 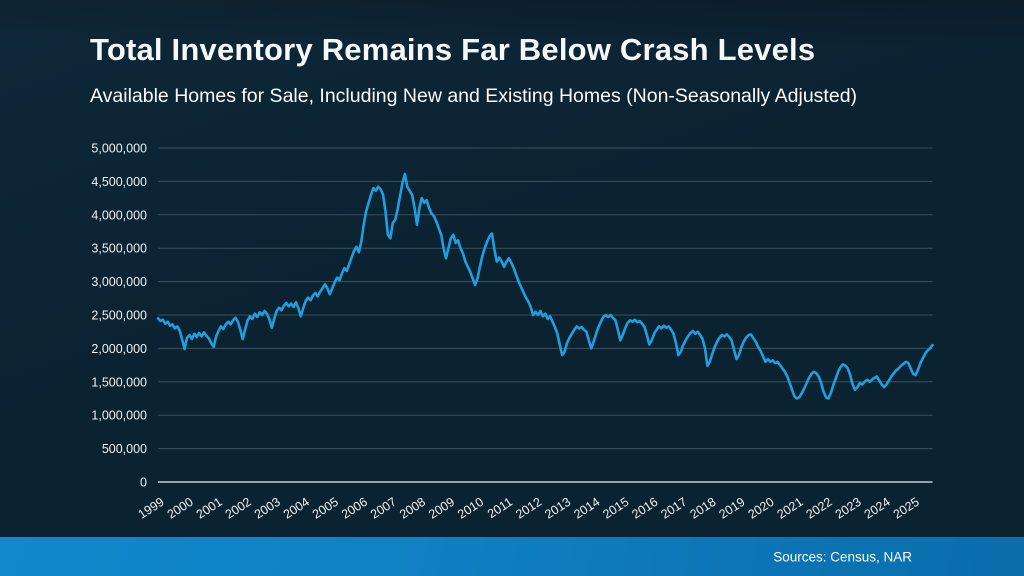 What do you see at coordinates (528, 508) in the screenshot?
I see `x-axis-tick-label: 2012` at bounding box center [528, 508].